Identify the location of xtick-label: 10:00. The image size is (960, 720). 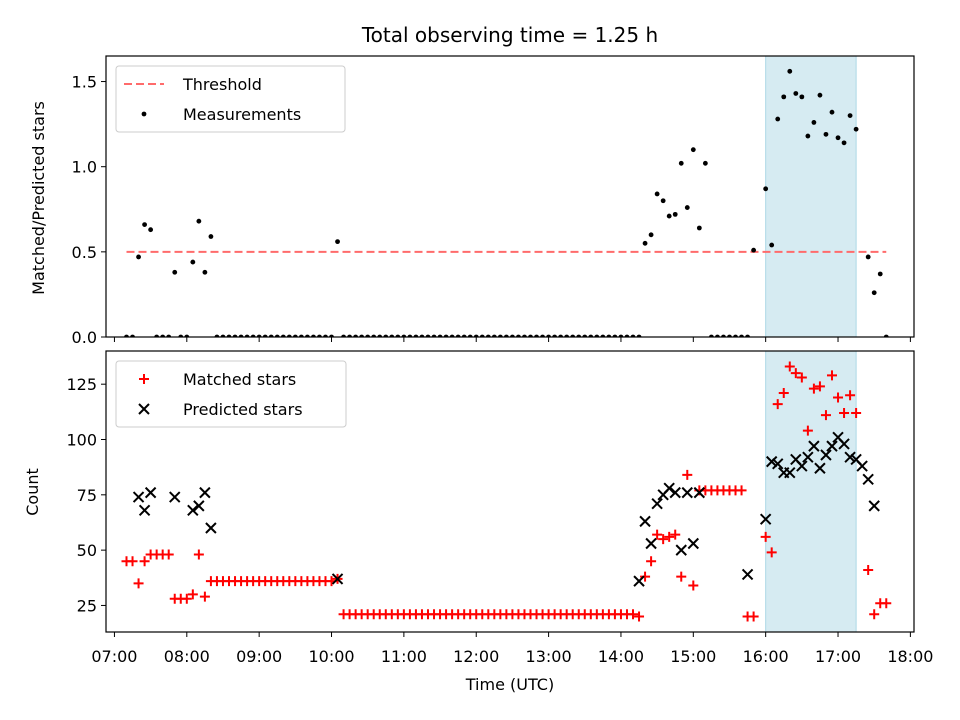
(331, 656).